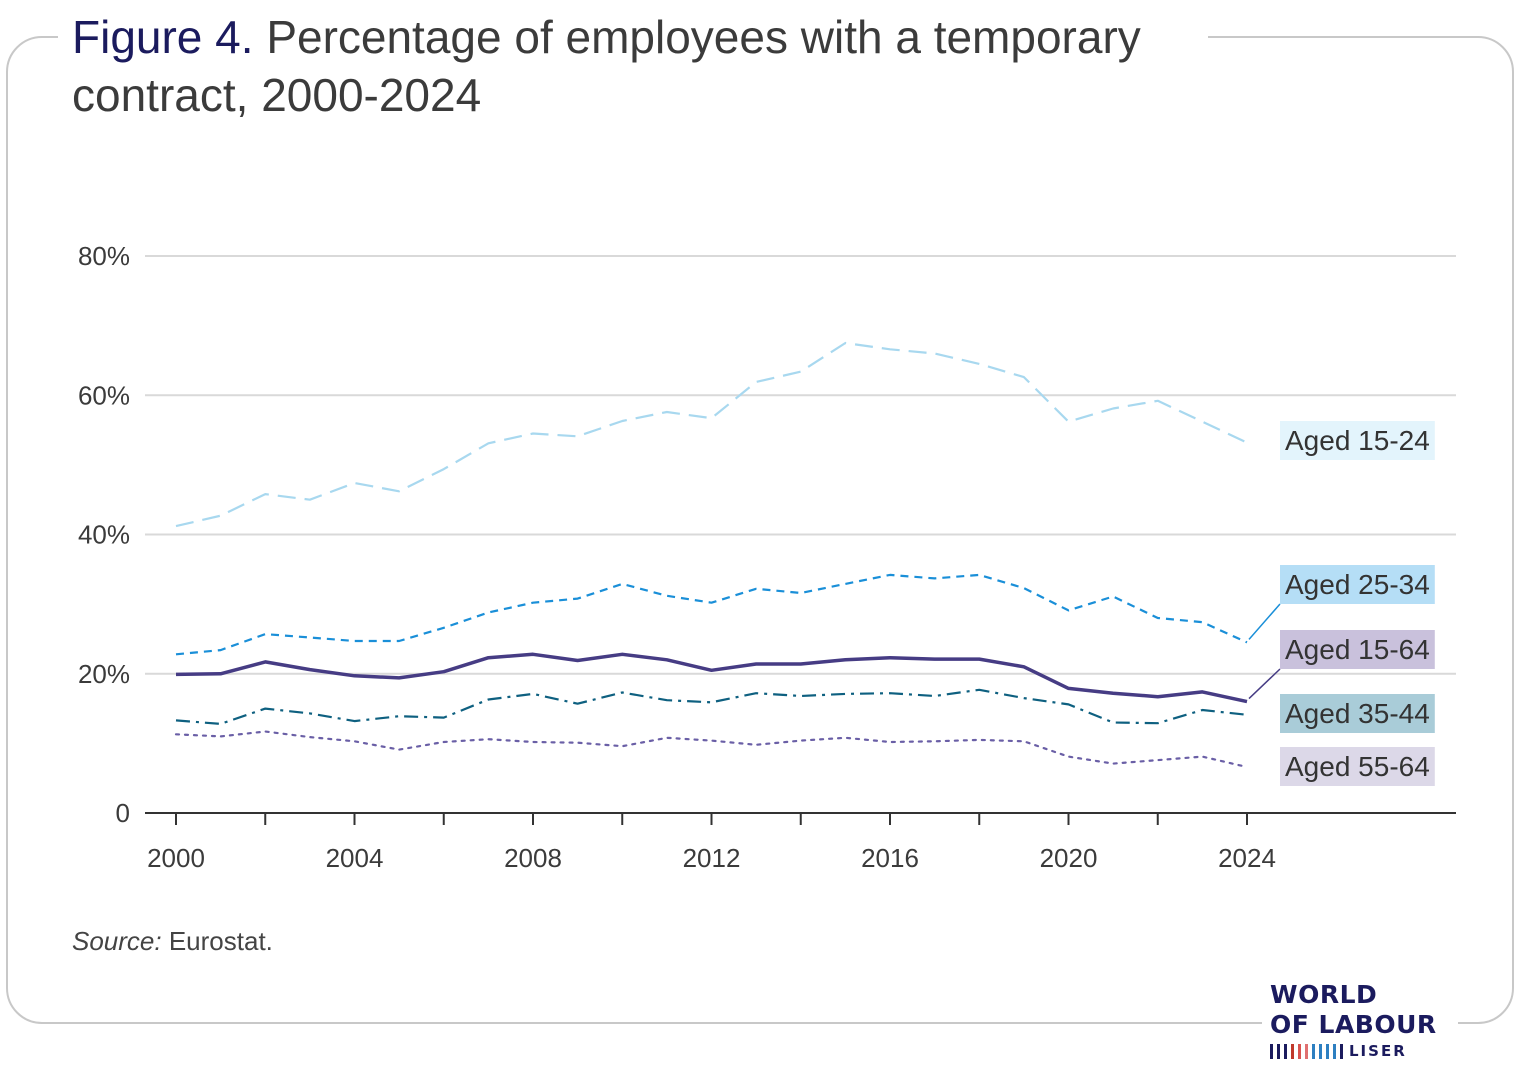 This screenshot has height=1069, width=1520. Describe the element at coordinates (1247, 858) in the screenshot. I see `x-tick-label: 2024` at that location.